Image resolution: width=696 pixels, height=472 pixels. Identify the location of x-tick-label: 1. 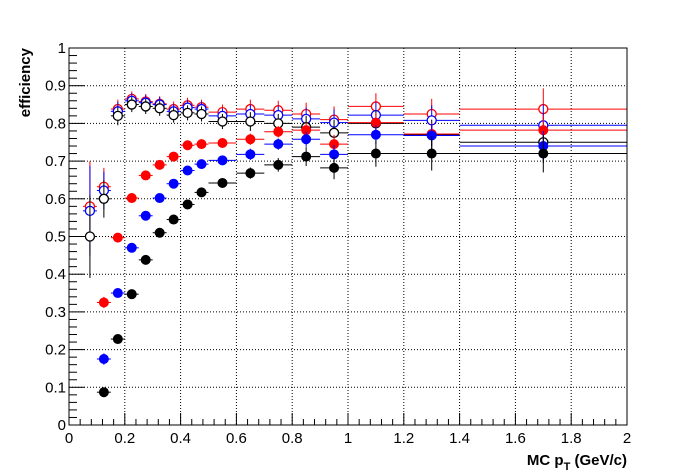
(348, 438).